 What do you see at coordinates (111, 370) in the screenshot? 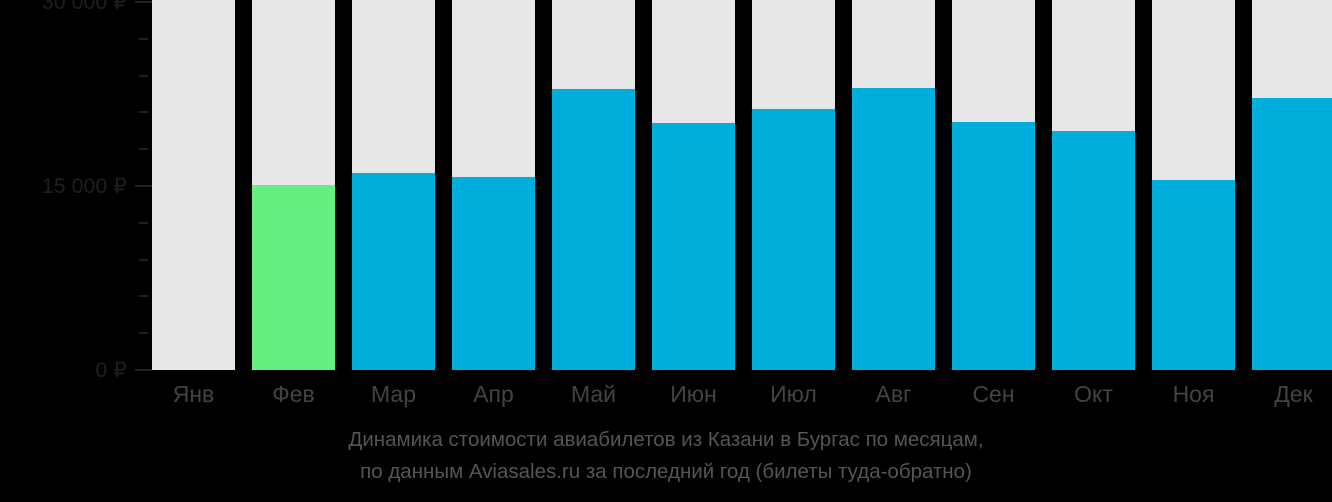
I see `y-axis-tick-label: 0 ₽` at bounding box center [111, 370].